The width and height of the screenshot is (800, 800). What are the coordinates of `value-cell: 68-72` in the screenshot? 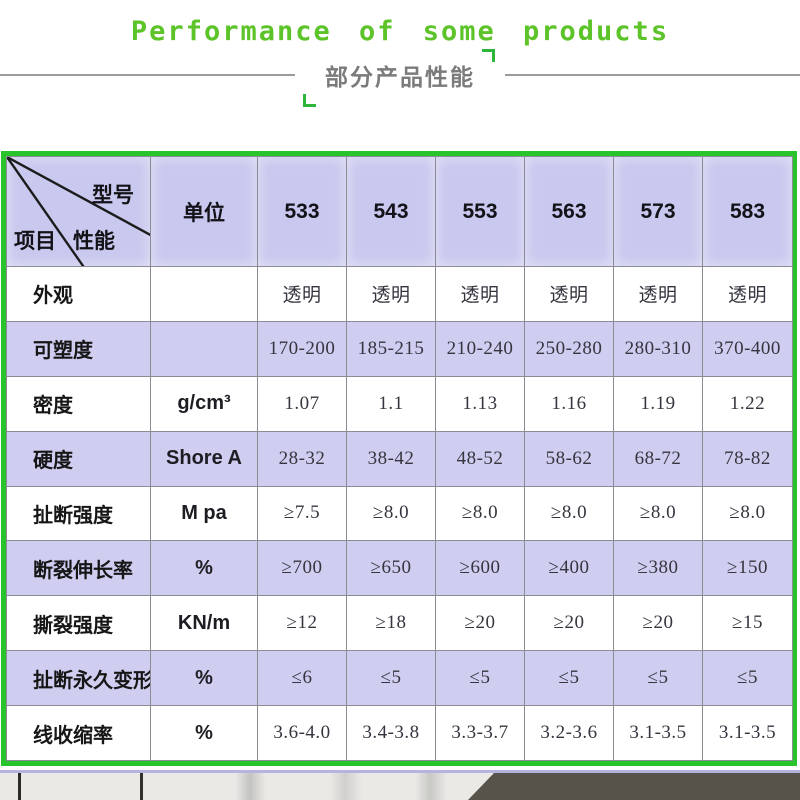 It's located at (658, 458).